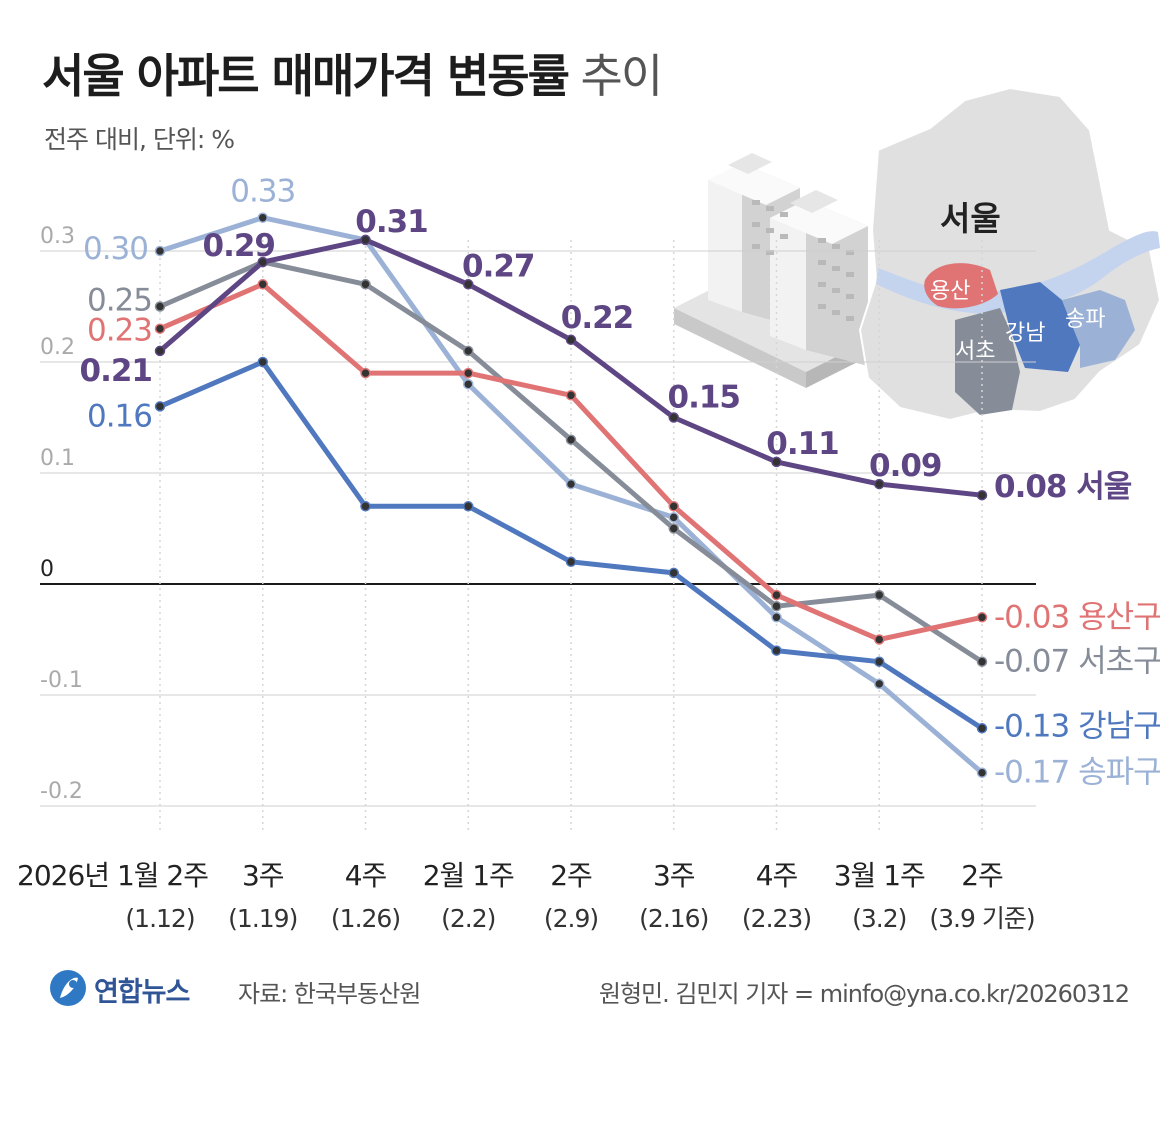  What do you see at coordinates (673, 918) in the screenshot?
I see `x-date-label: (2.16)` at bounding box center [673, 918].